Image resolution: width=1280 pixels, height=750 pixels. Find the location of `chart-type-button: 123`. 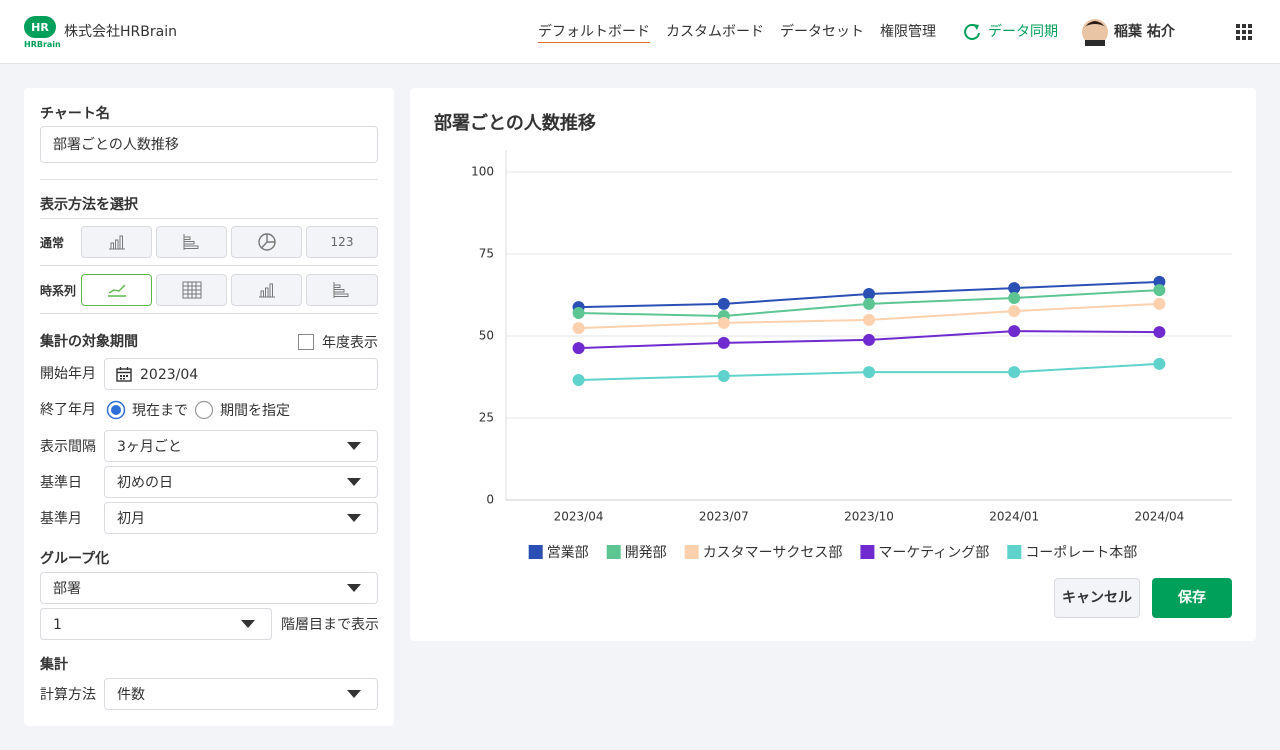

chart-type-button: 123 is located at coordinates (342, 242).